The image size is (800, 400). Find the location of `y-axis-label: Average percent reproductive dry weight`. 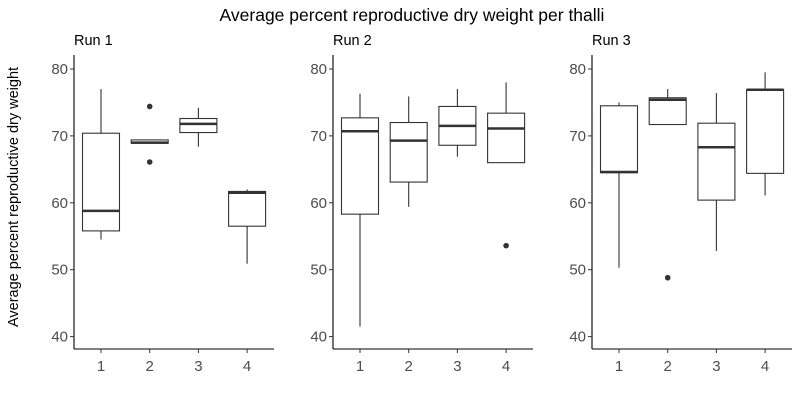

y-axis-label: Average percent reproductive dry weight is located at coordinates (14, 197).